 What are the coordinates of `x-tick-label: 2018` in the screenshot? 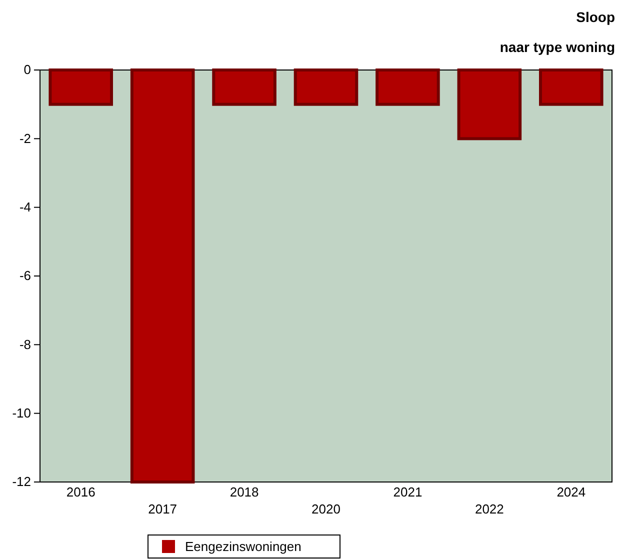 It's located at (244, 492).